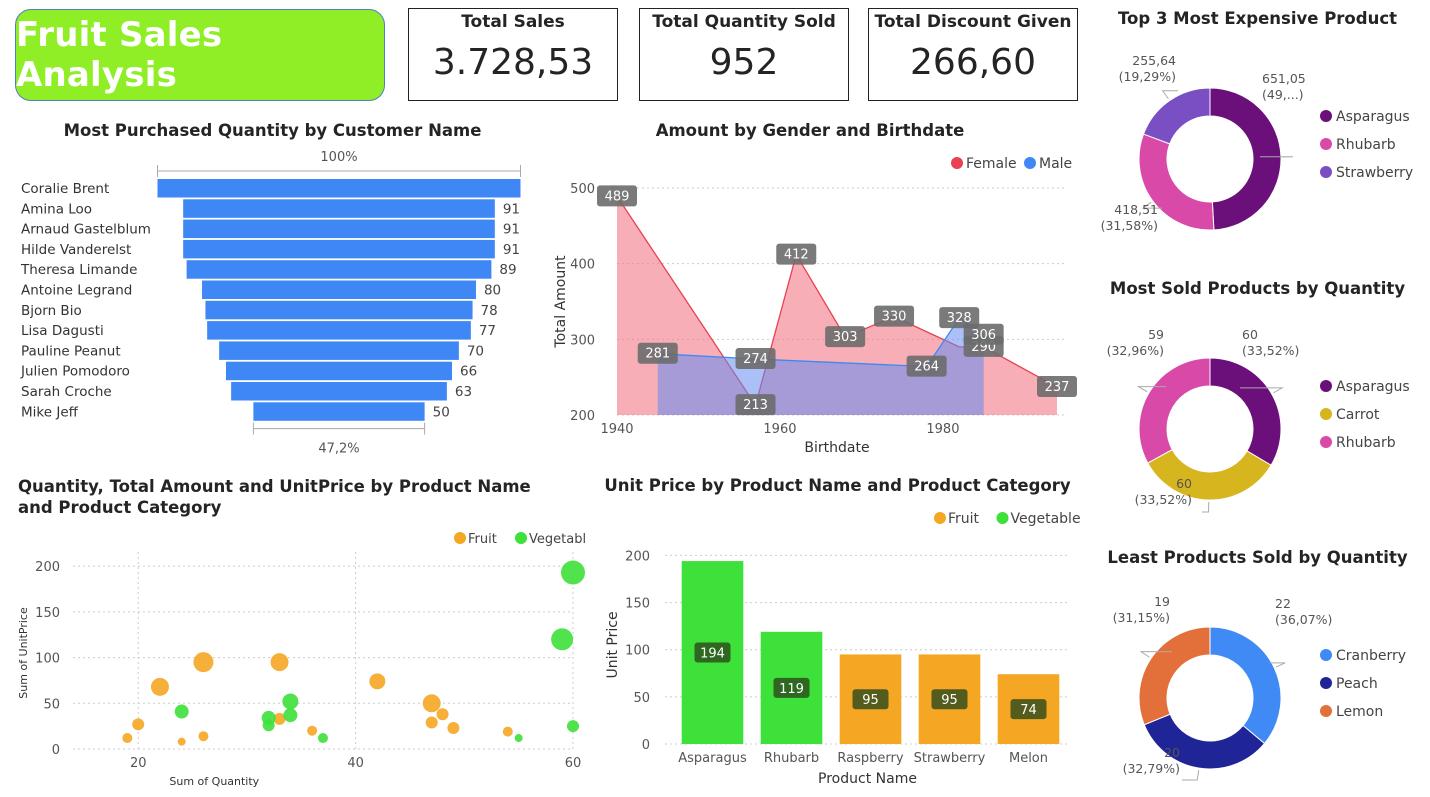 The height and width of the screenshot is (797, 1430). I want to click on donut-slice-value: 255,64, so click(1154, 60).